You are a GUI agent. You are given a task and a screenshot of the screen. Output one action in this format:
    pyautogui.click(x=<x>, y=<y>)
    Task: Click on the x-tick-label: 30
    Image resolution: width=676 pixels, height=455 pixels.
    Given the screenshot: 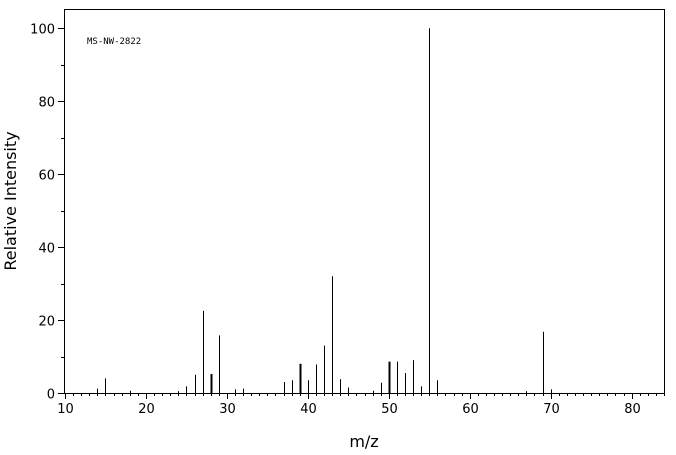 What is the action you would take?
    pyautogui.click(x=227, y=409)
    